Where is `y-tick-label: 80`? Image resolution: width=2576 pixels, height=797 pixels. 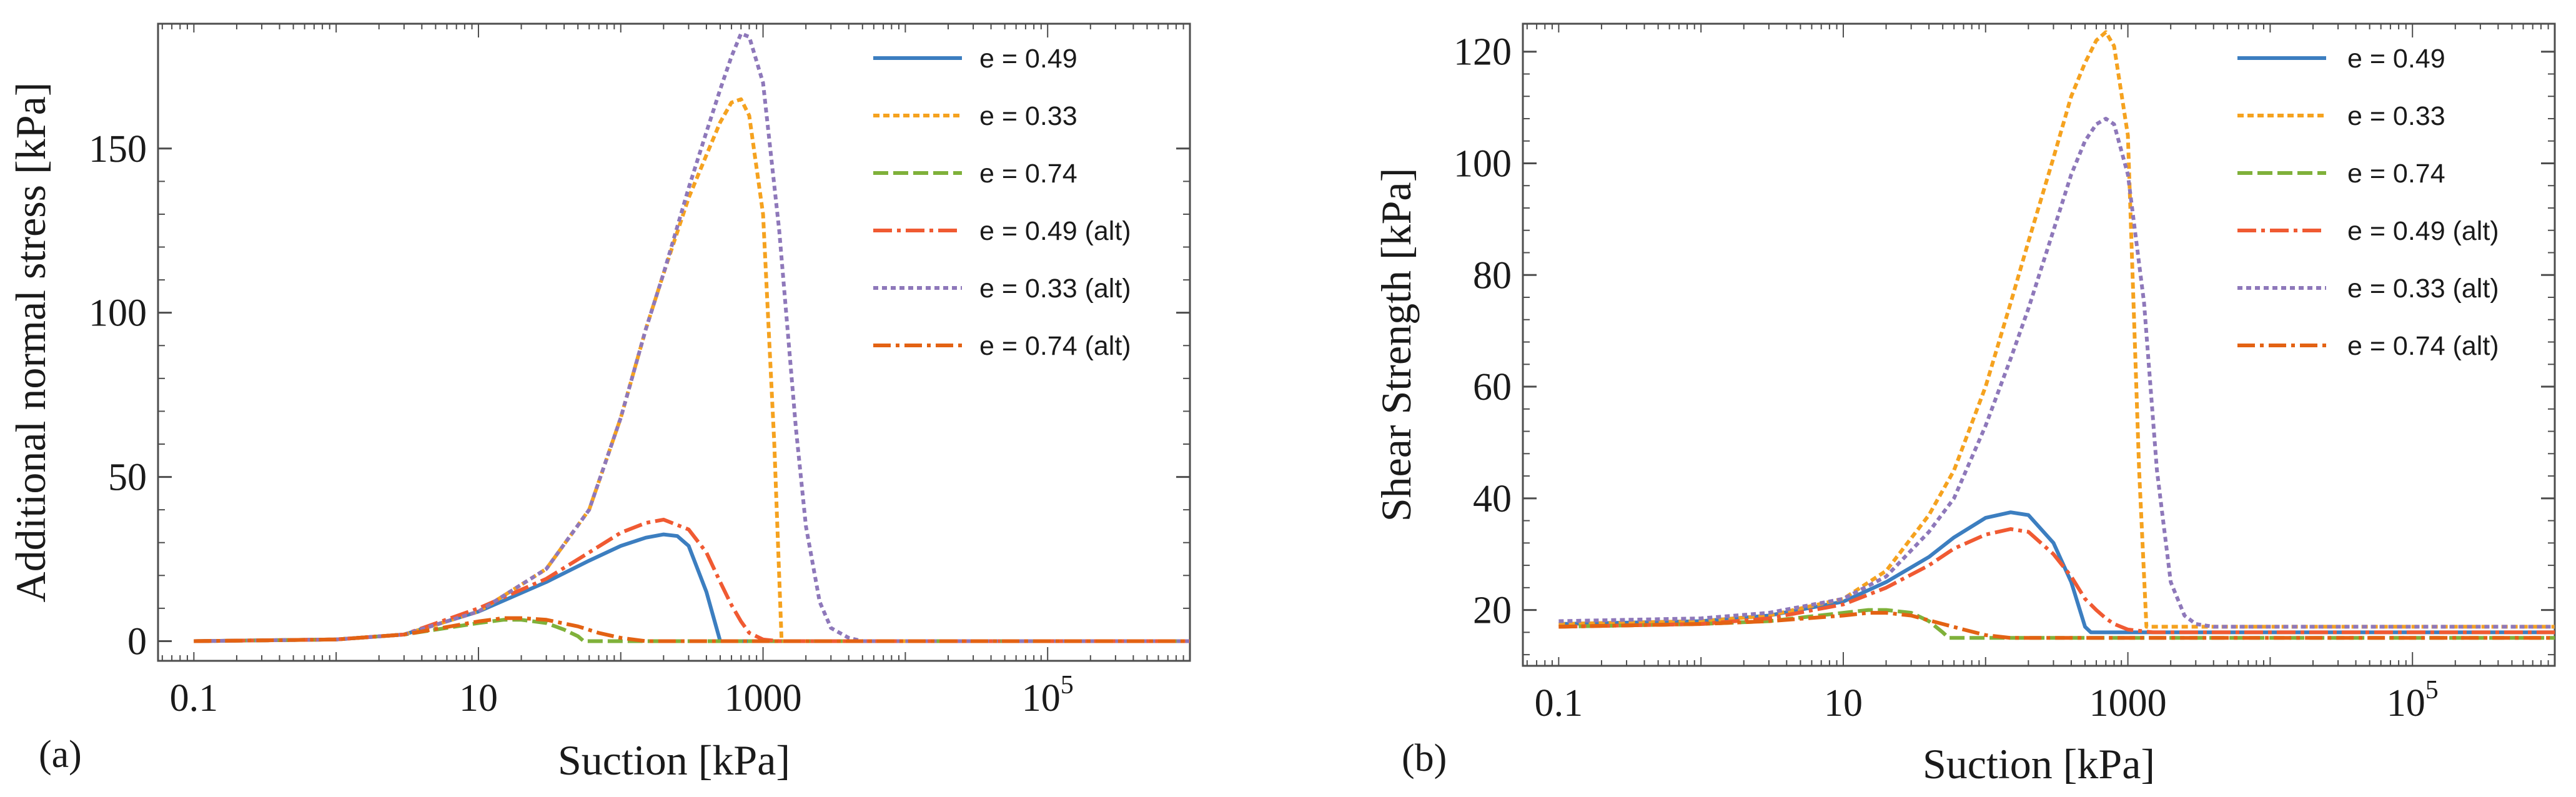 y-tick-label: 80 is located at coordinates (1492, 275).